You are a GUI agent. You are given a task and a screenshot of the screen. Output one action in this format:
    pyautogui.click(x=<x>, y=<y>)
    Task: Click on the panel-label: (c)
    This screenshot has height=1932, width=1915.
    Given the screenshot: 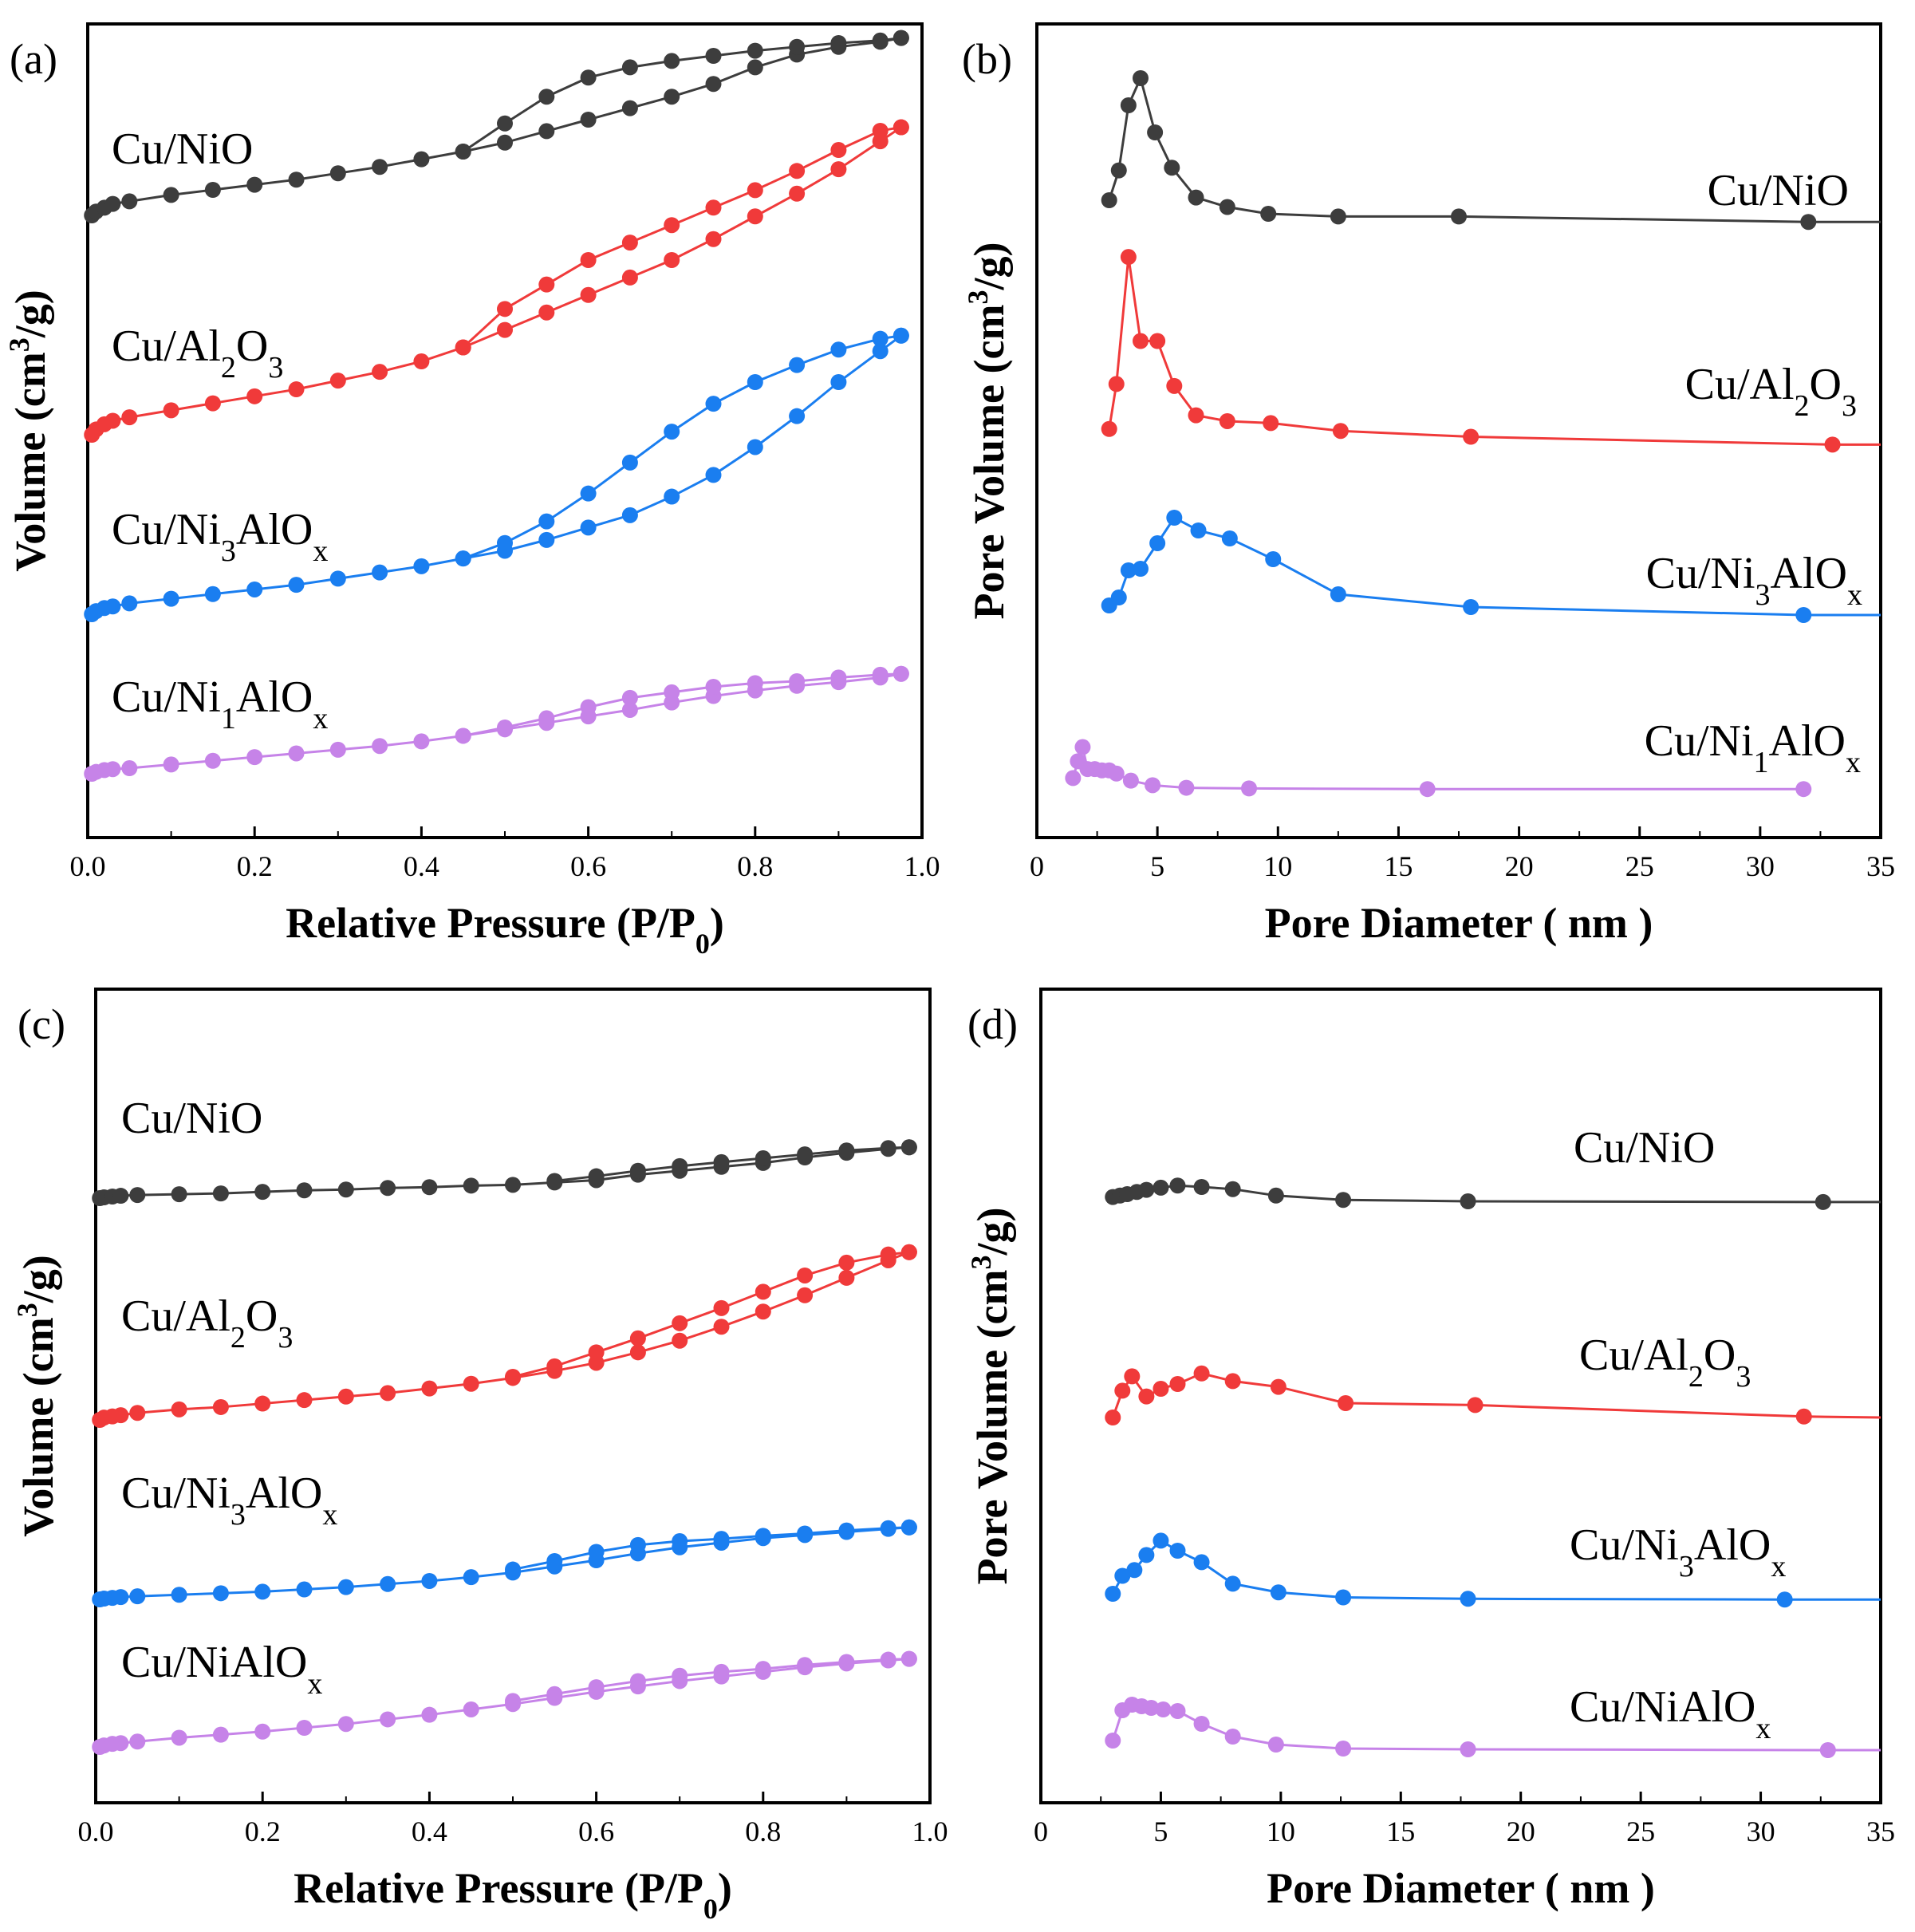 What is the action you would take?
    pyautogui.click(x=42, y=1024)
    